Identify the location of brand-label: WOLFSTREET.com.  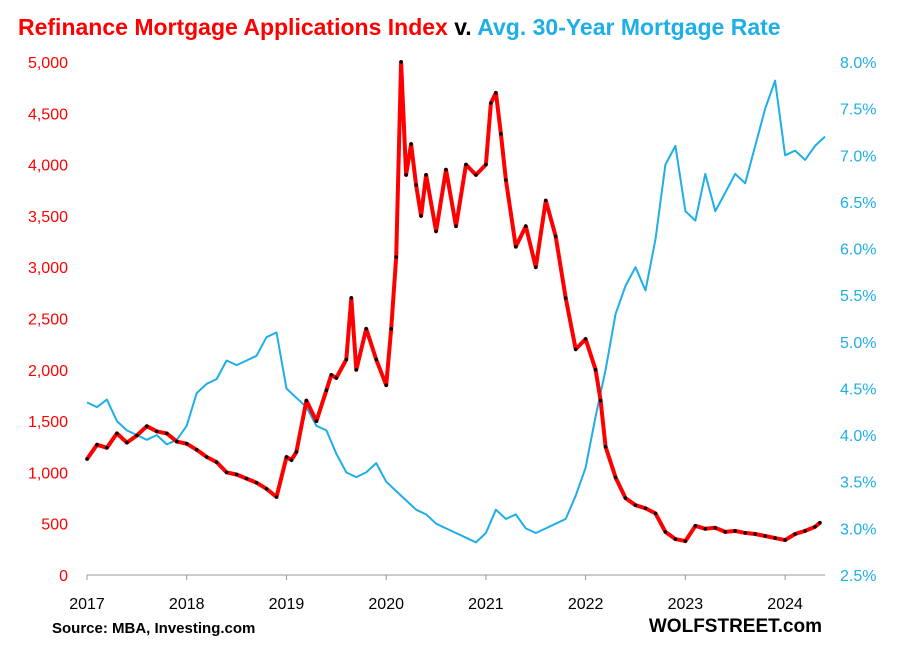
(735, 626).